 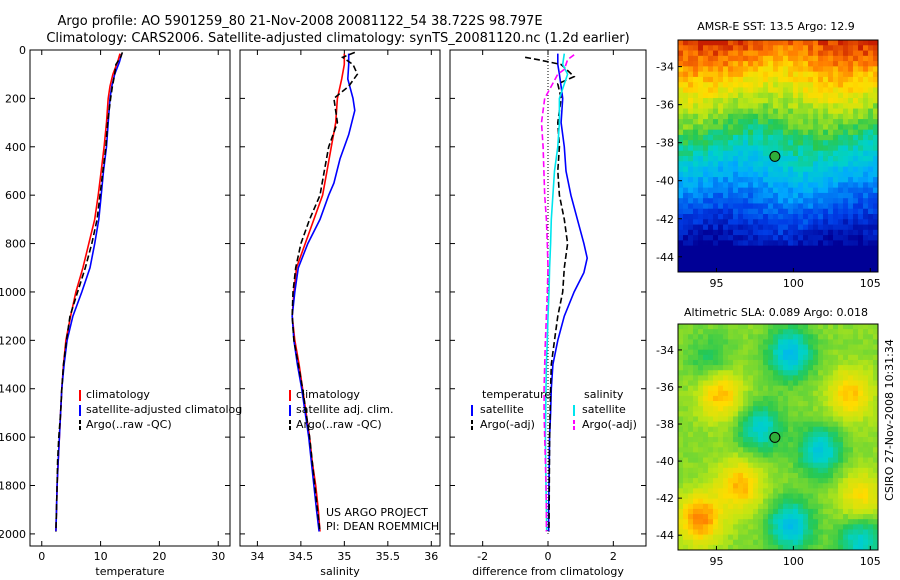 What do you see at coordinates (15, 98) in the screenshot?
I see `depth-tick-label: 200` at bounding box center [15, 98].